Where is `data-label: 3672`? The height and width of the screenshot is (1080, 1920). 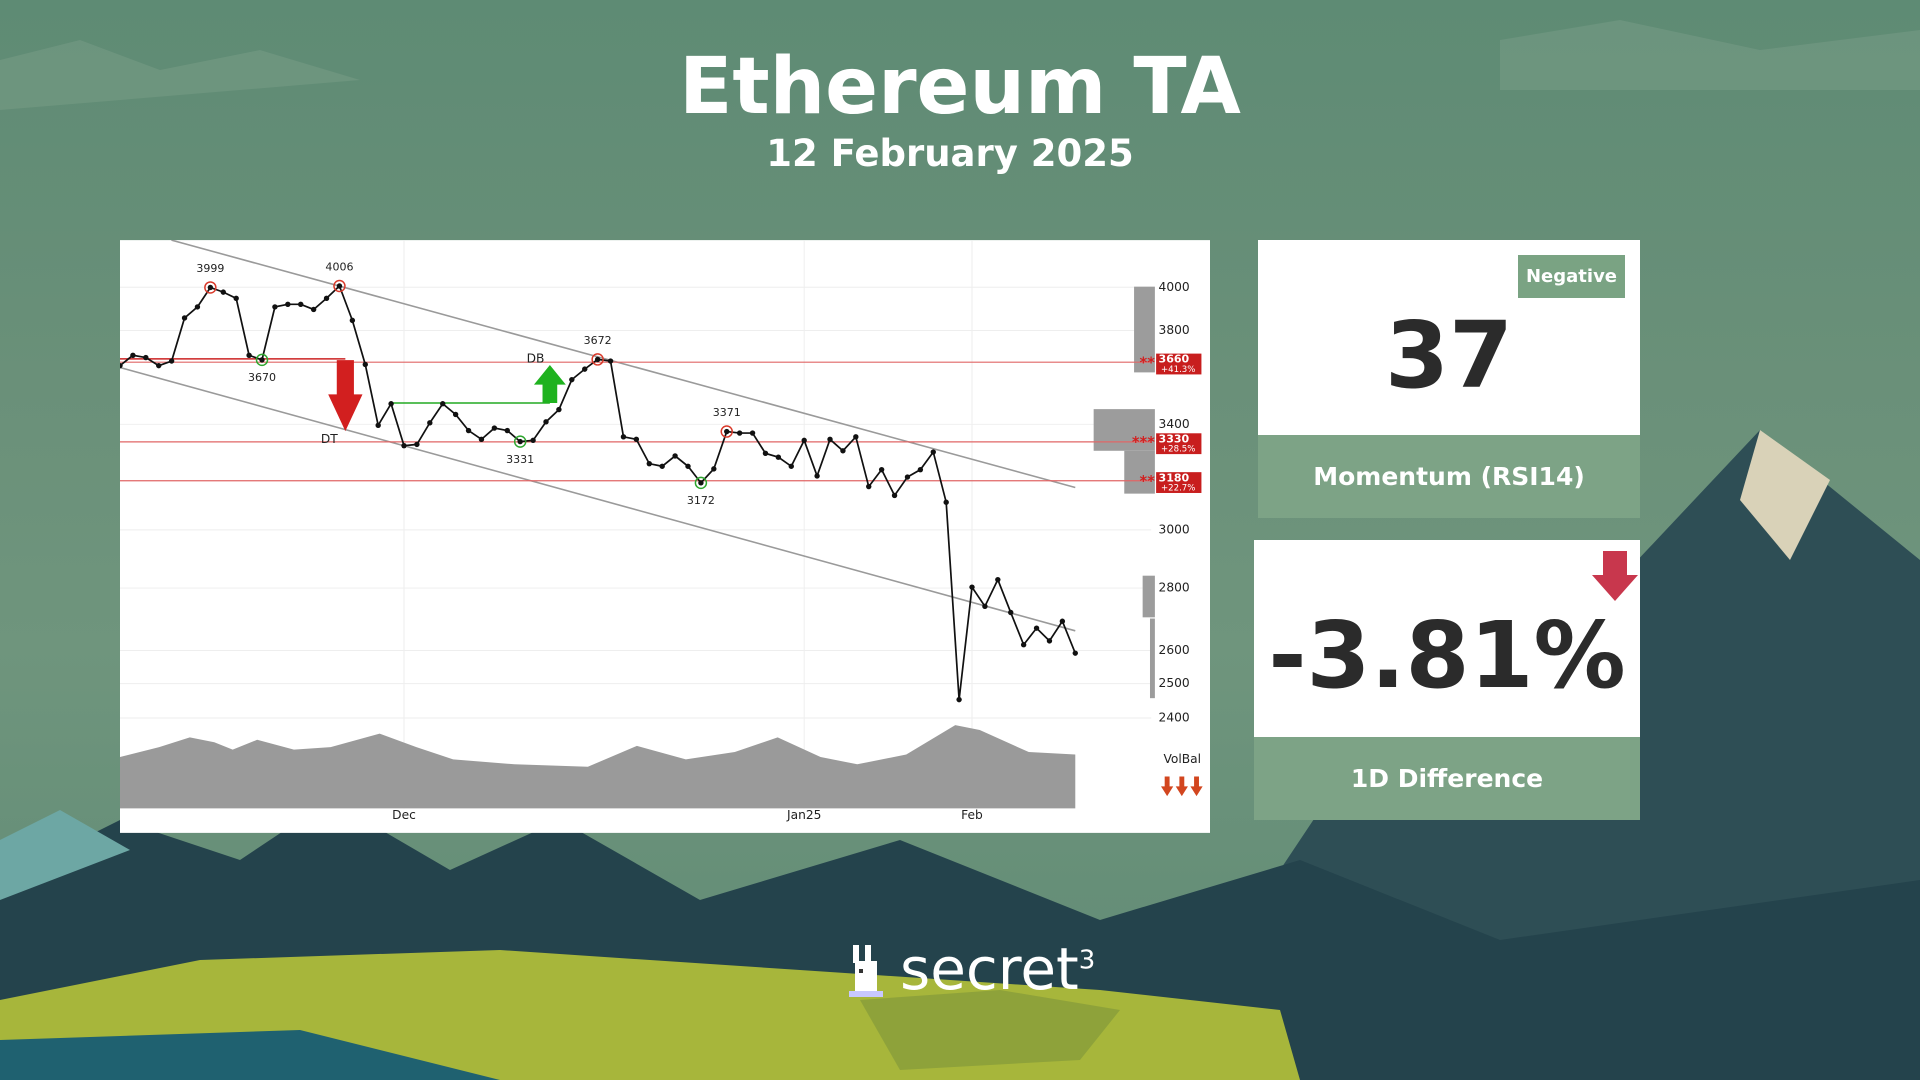 data-label: 3672 is located at coordinates (598, 340).